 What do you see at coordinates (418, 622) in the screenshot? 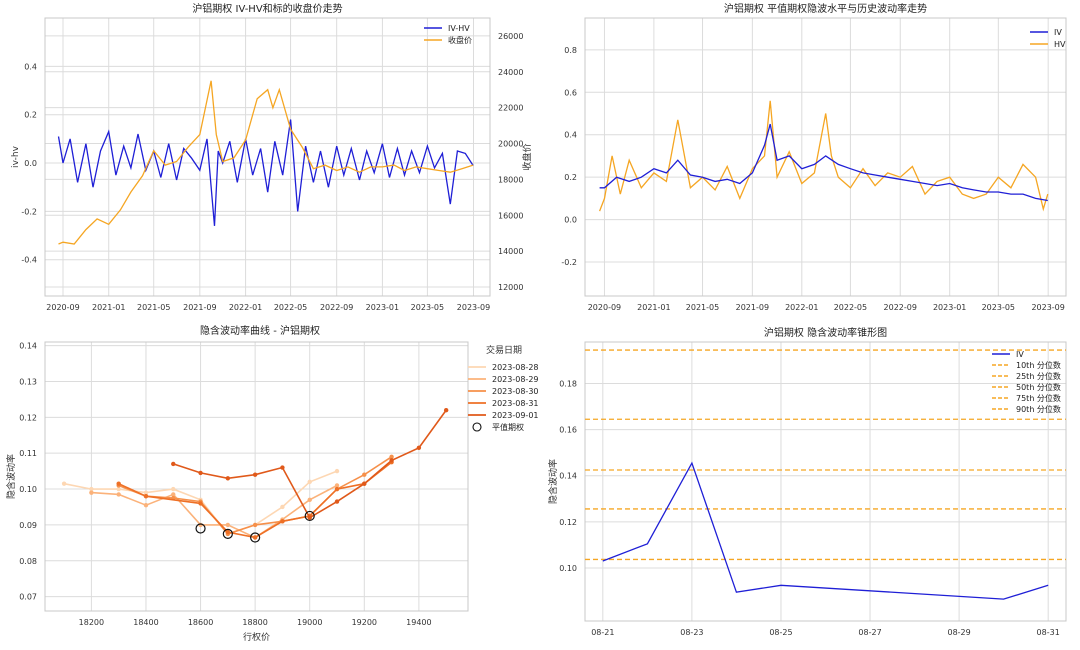
I see `x-tick-label: 19400` at bounding box center [418, 622].